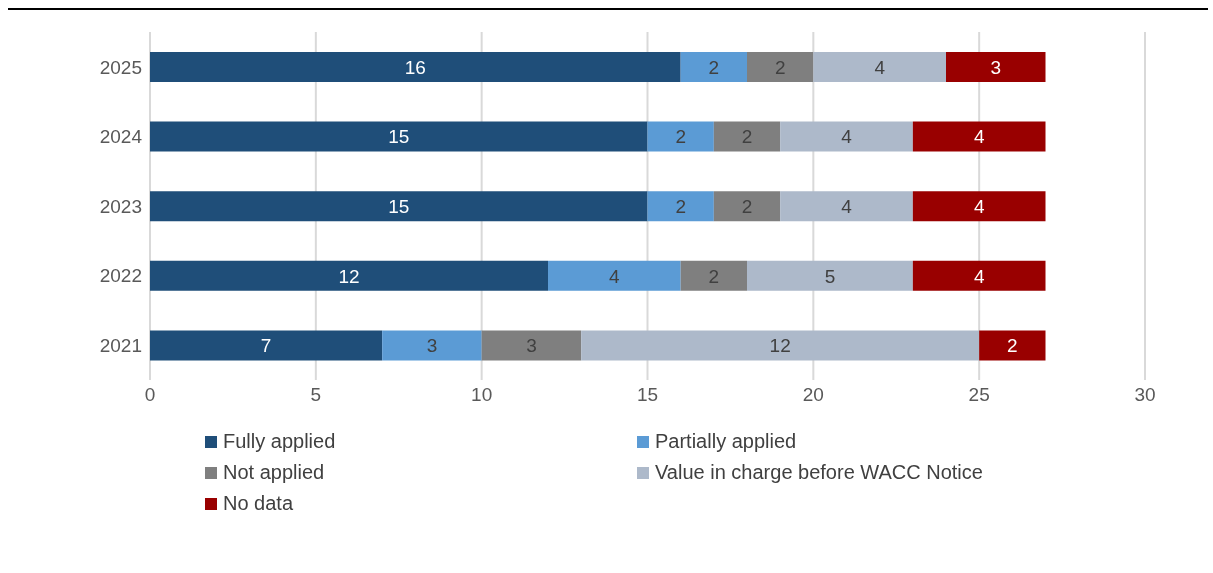 The height and width of the screenshot is (573, 1213). I want to click on x-tick-label: 20, so click(813, 395).